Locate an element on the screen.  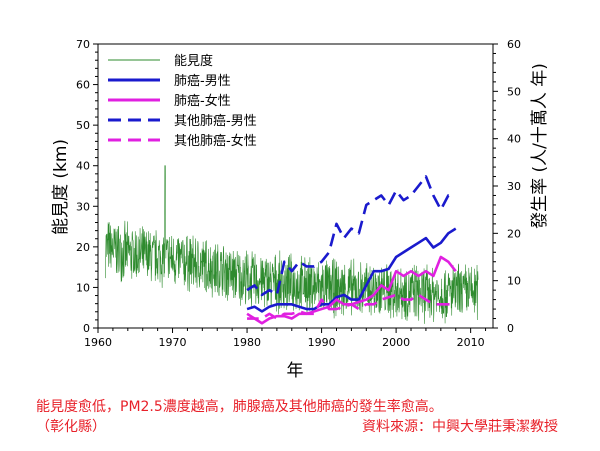
caption-source: 資料來源：中興大學莊秉潔教授 is located at coordinates (460, 427).